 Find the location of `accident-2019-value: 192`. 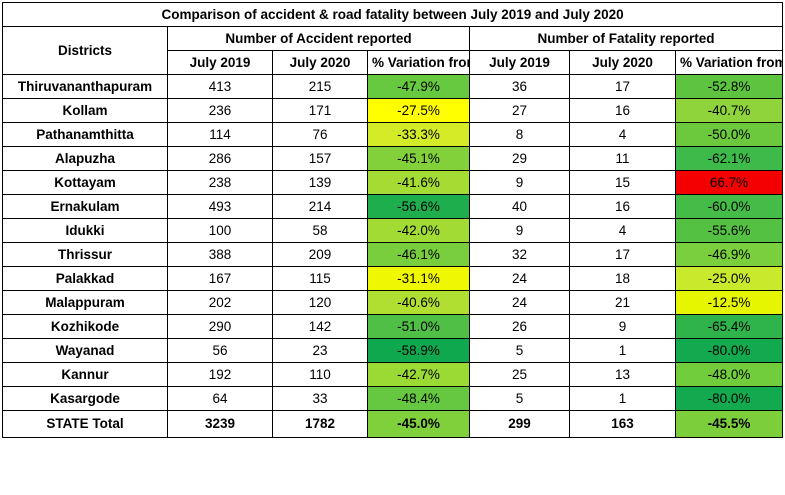

accident-2019-value: 192 is located at coordinates (220, 374).